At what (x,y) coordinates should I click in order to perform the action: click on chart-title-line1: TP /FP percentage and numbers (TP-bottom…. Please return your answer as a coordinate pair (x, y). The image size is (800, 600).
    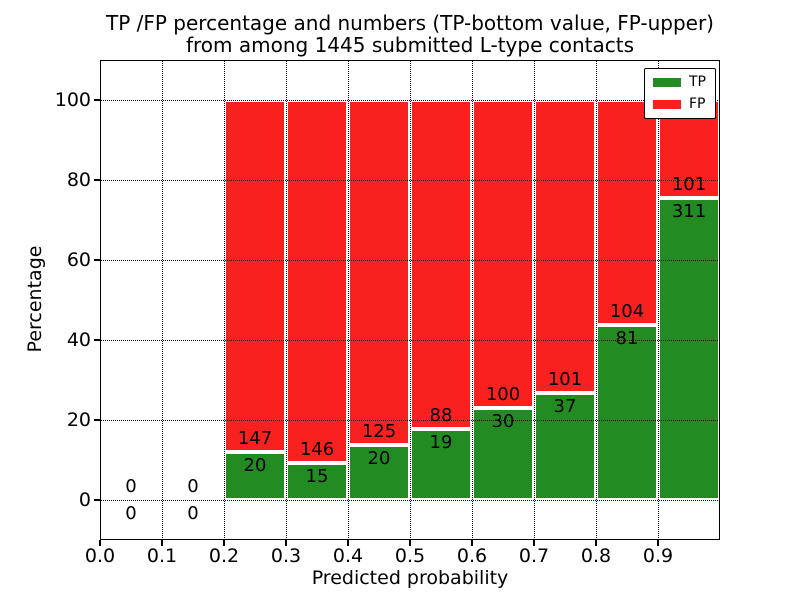
    Looking at the image, I should click on (410, 23).